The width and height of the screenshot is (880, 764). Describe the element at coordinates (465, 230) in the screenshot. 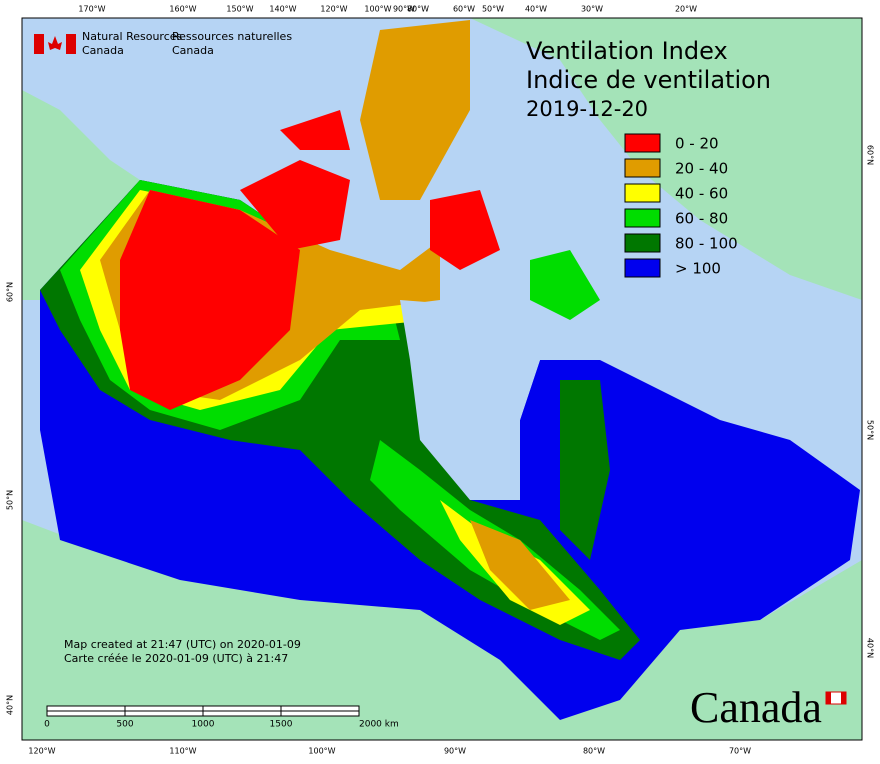

I see `region-0-20-baffin` at that location.